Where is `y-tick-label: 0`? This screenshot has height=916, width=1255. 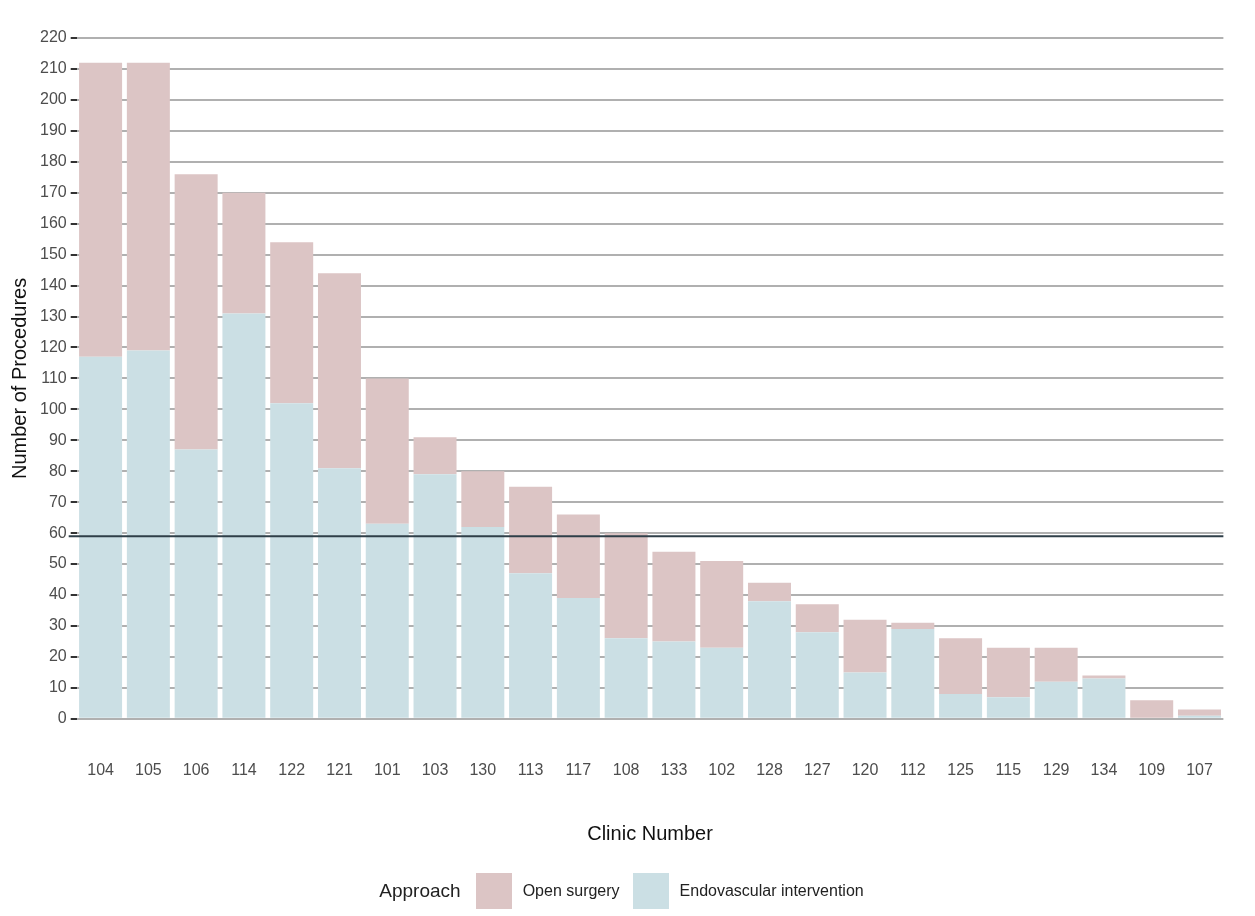 y-tick-label: 0 is located at coordinates (62, 718).